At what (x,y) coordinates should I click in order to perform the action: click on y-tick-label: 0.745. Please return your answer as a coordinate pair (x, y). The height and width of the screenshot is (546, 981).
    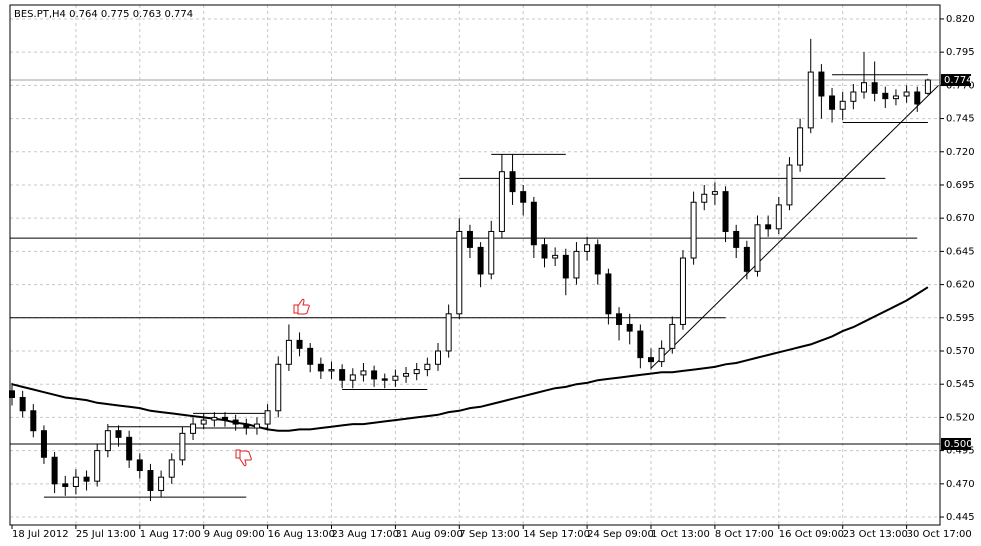
    Looking at the image, I should click on (960, 119).